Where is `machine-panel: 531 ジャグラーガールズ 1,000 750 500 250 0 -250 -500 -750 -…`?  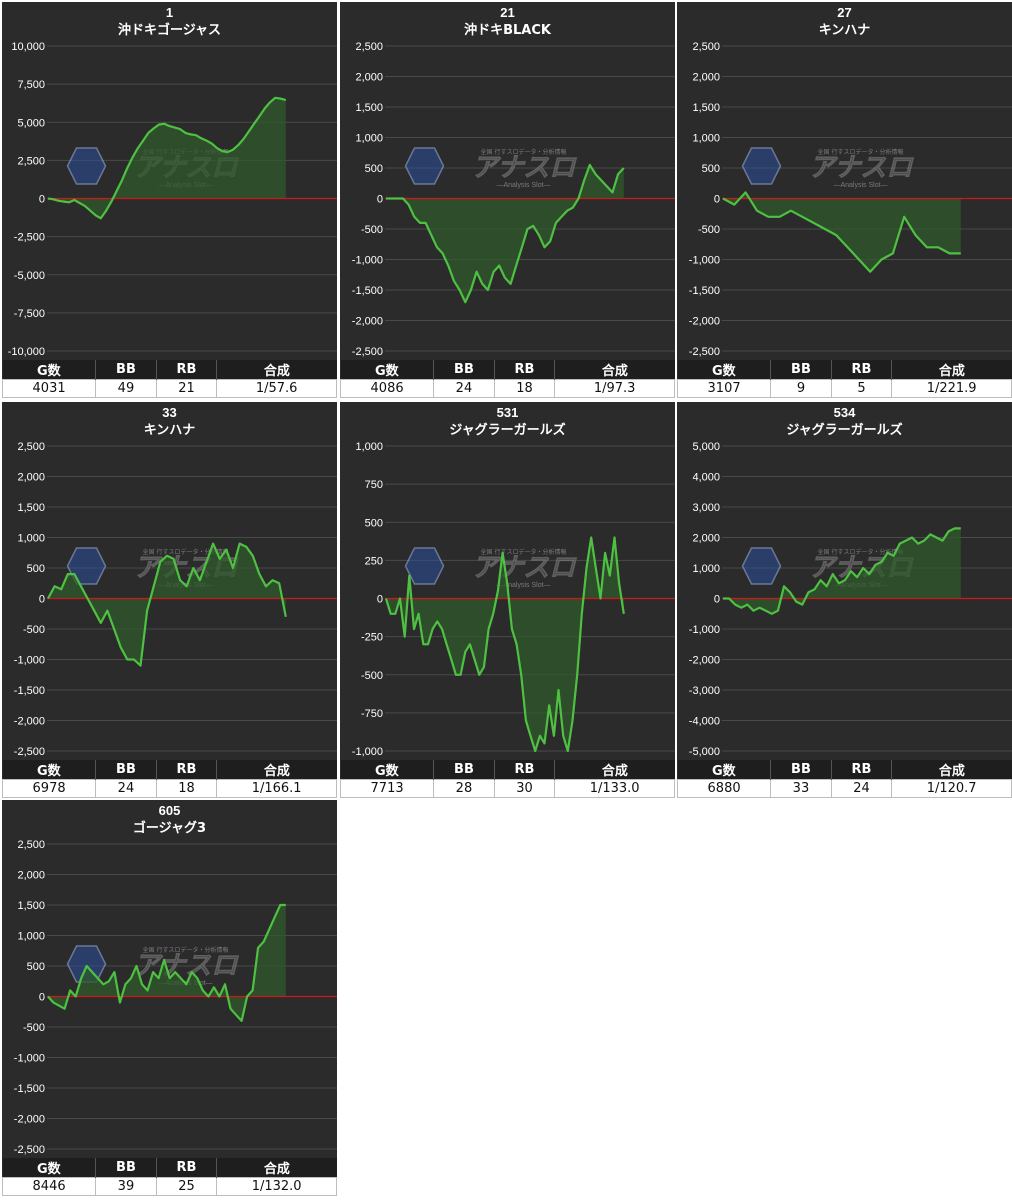
machine-panel: 531 ジャグラーガールズ 1,000 750 500 250 0 -250 -500 -750 -… is located at coordinates (507, 600).